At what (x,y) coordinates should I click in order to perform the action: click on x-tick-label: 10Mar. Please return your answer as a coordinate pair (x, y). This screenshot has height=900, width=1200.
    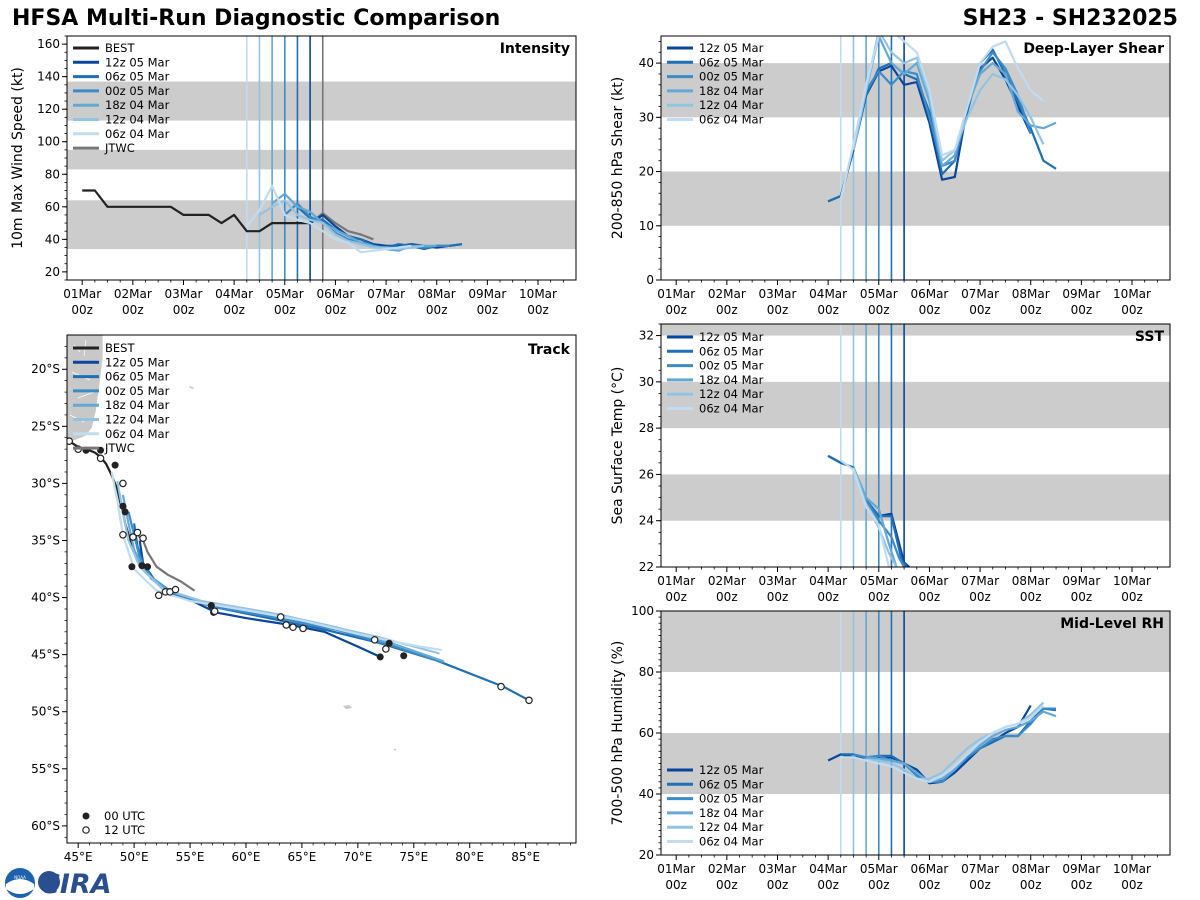
    Looking at the image, I should click on (538, 294).